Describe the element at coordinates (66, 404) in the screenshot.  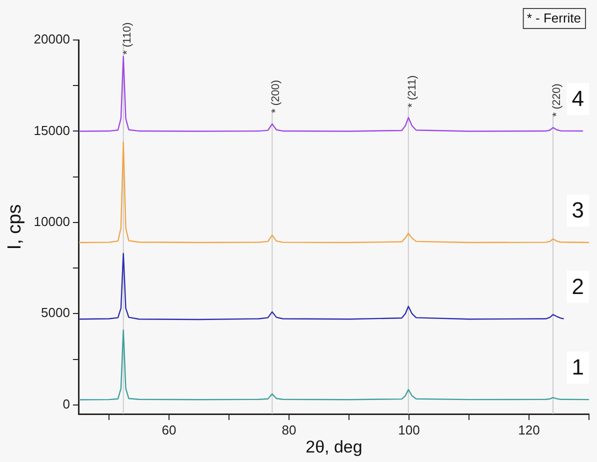
I see `y-tick-label: 0` at that location.